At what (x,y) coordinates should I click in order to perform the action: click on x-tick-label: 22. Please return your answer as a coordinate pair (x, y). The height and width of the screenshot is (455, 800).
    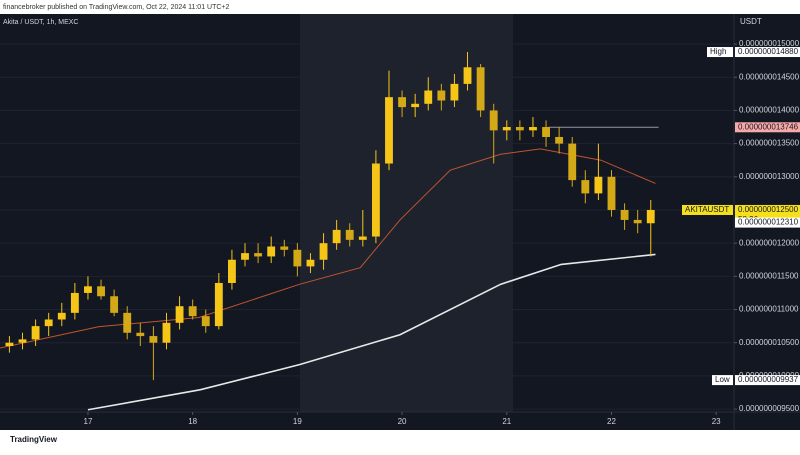
    Looking at the image, I should click on (611, 421).